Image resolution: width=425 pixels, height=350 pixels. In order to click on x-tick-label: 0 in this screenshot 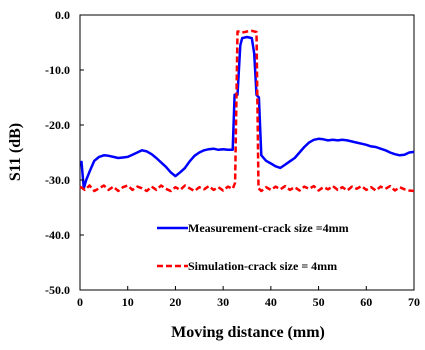, I will do `click(80, 302)`.